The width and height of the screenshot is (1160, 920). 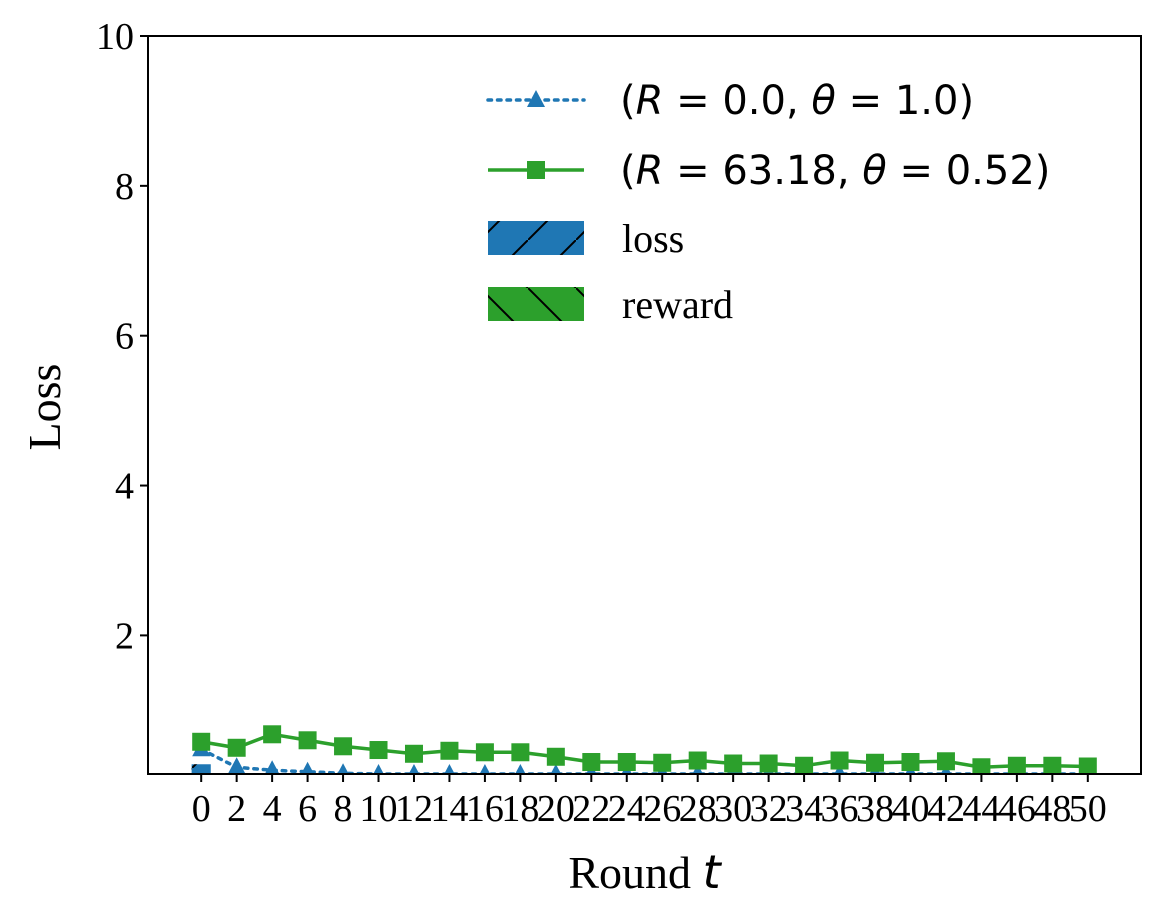 I want to click on x-tick-label-22: 22, so click(x=591, y=809).